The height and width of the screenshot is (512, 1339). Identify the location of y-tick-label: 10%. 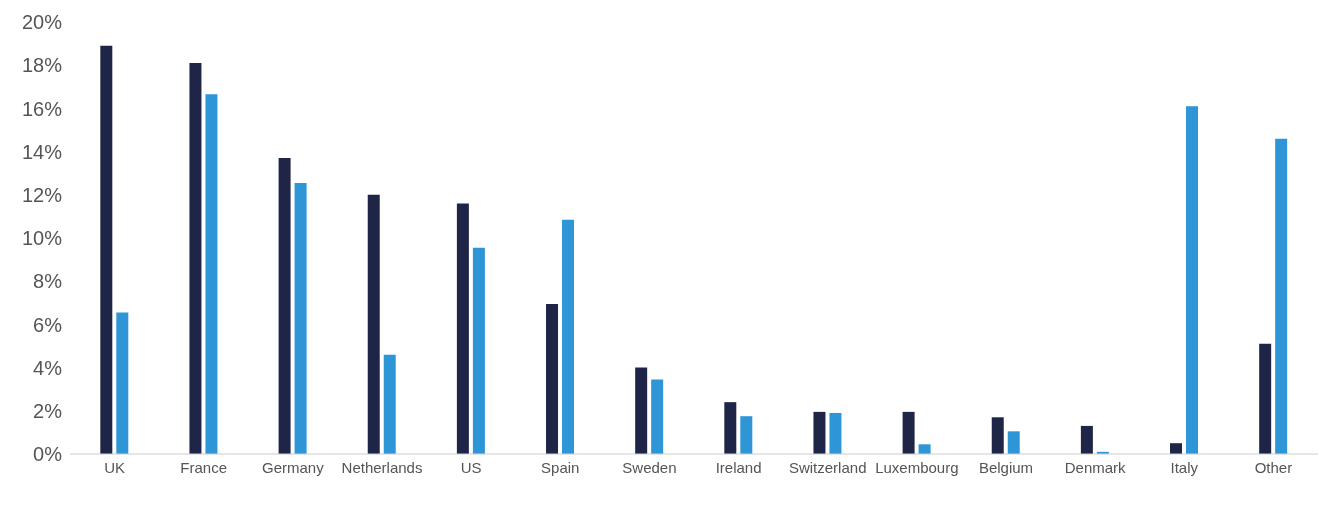
(42, 238).